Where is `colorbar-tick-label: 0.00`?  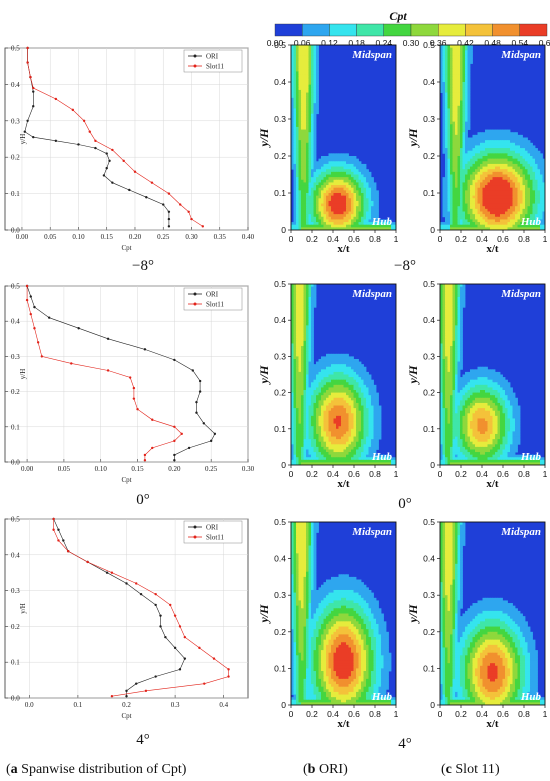 colorbar-tick-label: 0.00 is located at coordinates (275, 43).